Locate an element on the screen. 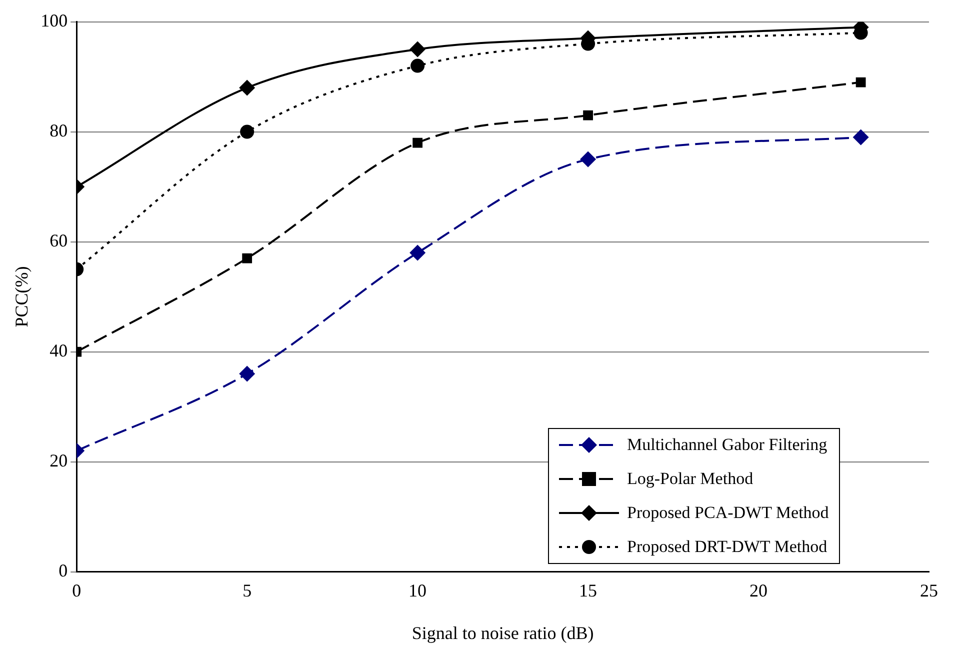 The width and height of the screenshot is (957, 657). legend-label: Log-Polar Method is located at coordinates (690, 479).